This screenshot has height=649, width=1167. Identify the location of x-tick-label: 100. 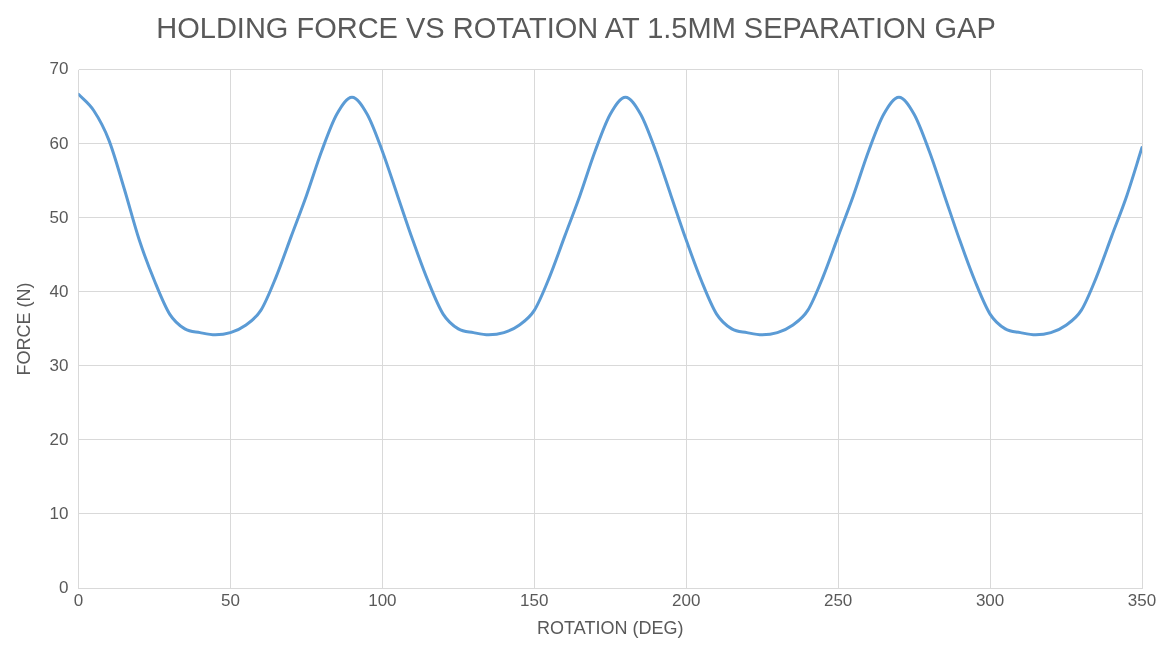
(382, 600).